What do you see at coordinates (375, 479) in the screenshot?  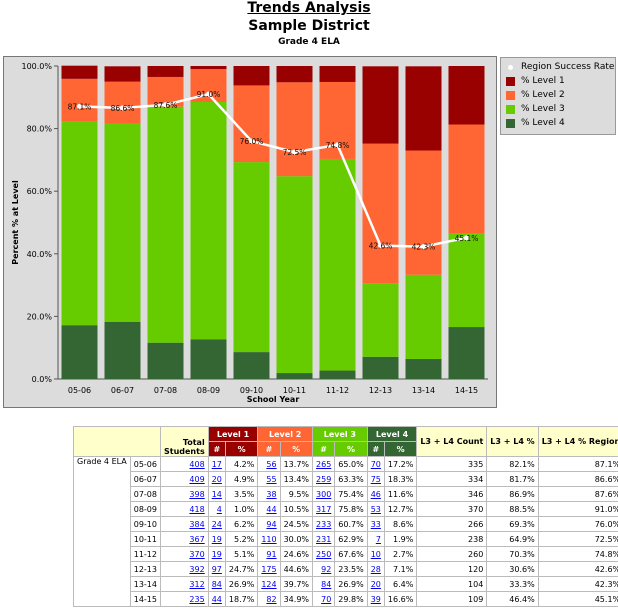 I see `level4-count-link: 75` at bounding box center [375, 479].